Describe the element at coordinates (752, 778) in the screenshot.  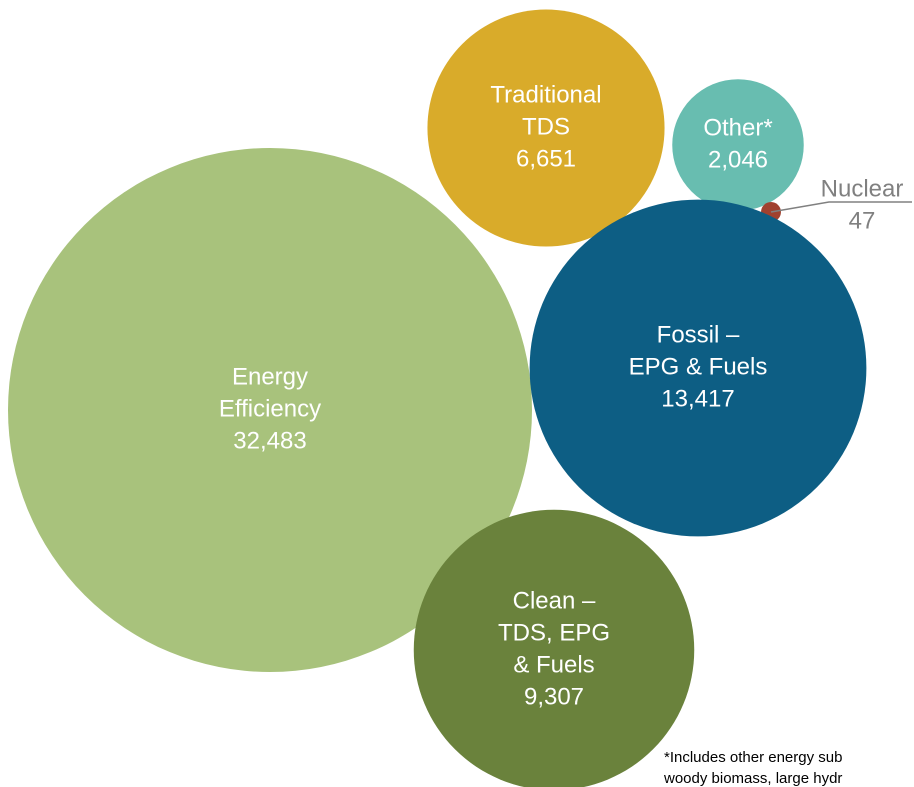
I see `footnote: woody biomass, large hydr` at that location.